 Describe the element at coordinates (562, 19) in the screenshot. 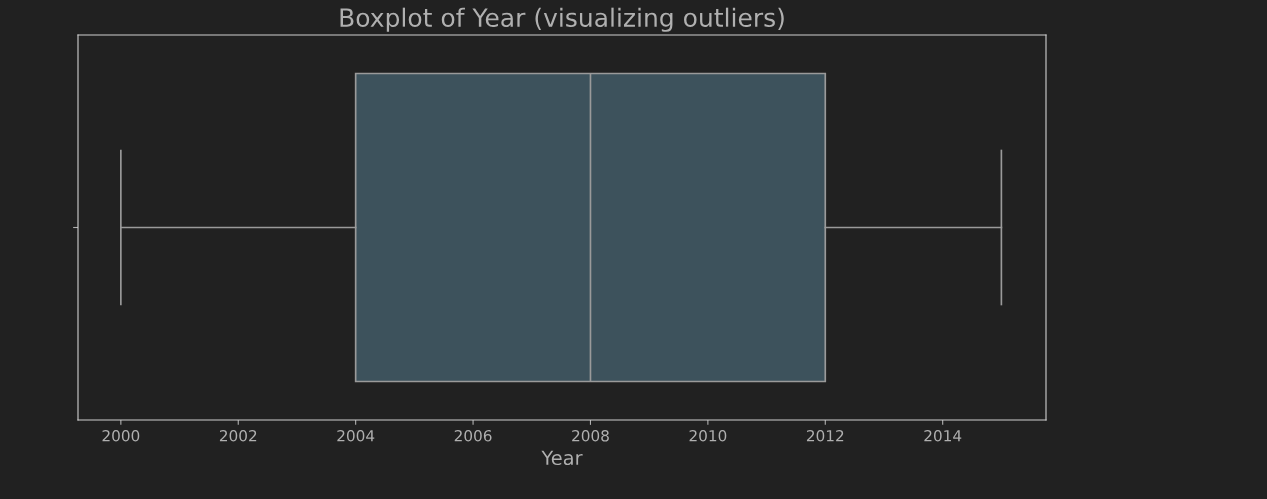

I see `chart-title: Boxplot of Year (visualizing outliers)` at that location.